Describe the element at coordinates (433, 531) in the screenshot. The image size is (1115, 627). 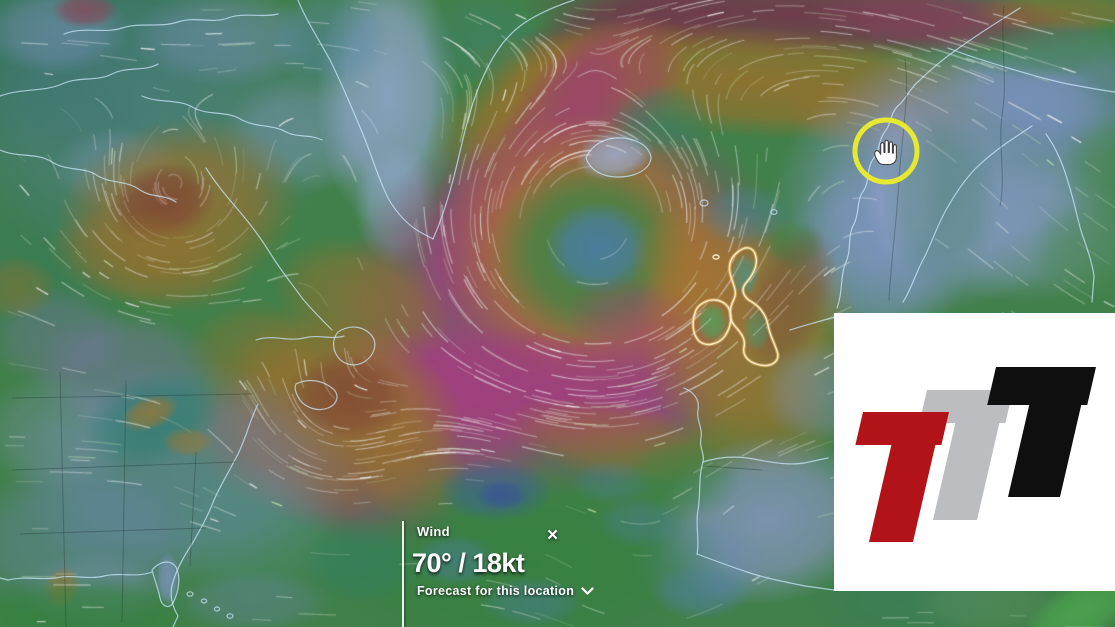
I see `picker-layer-label: Wind` at that location.